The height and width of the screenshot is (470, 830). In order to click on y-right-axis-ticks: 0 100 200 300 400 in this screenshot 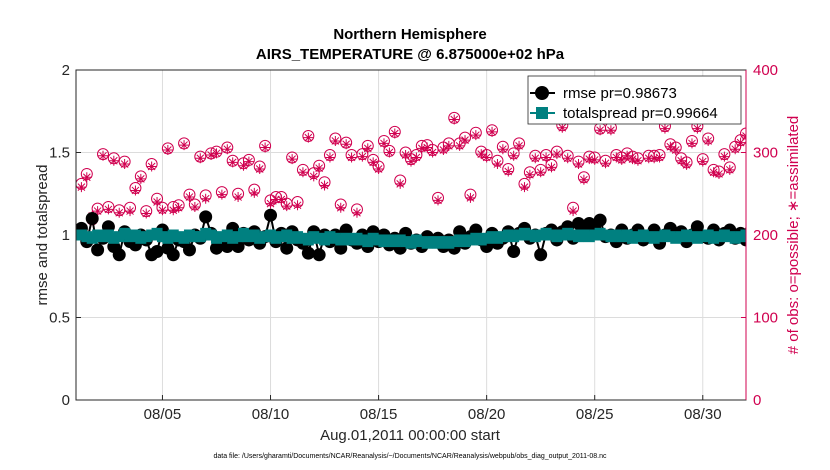, I will do `click(759, 235)`.